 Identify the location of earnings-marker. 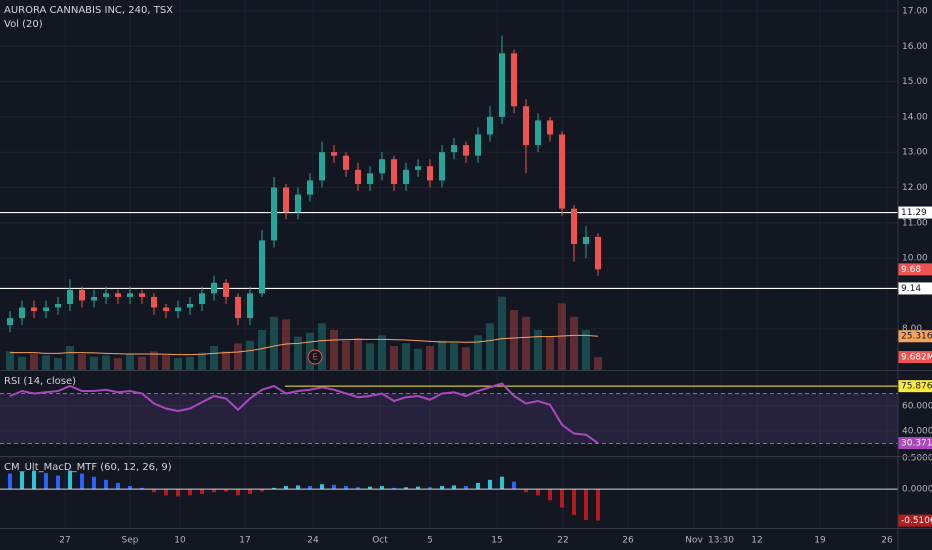
(315, 357).